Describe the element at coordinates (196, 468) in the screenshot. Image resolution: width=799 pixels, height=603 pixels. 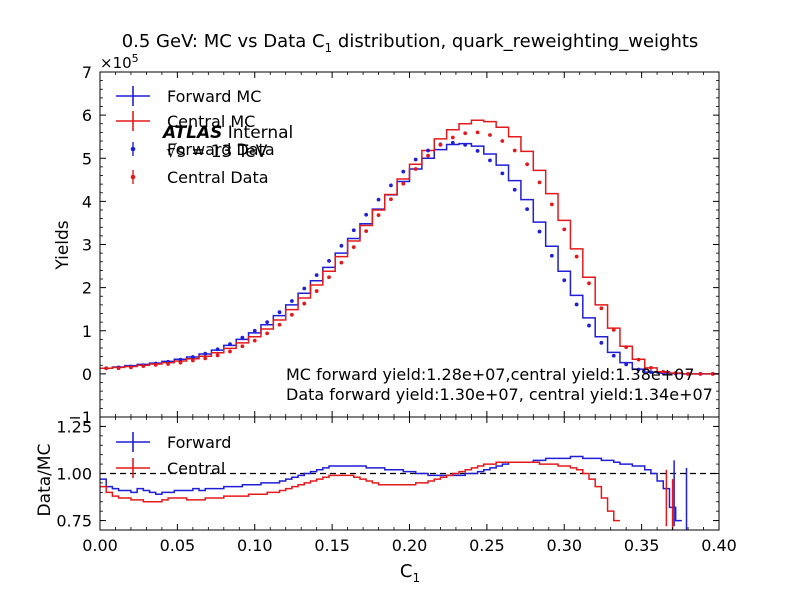
I see `legend-central-ratio-label: Central` at that location.